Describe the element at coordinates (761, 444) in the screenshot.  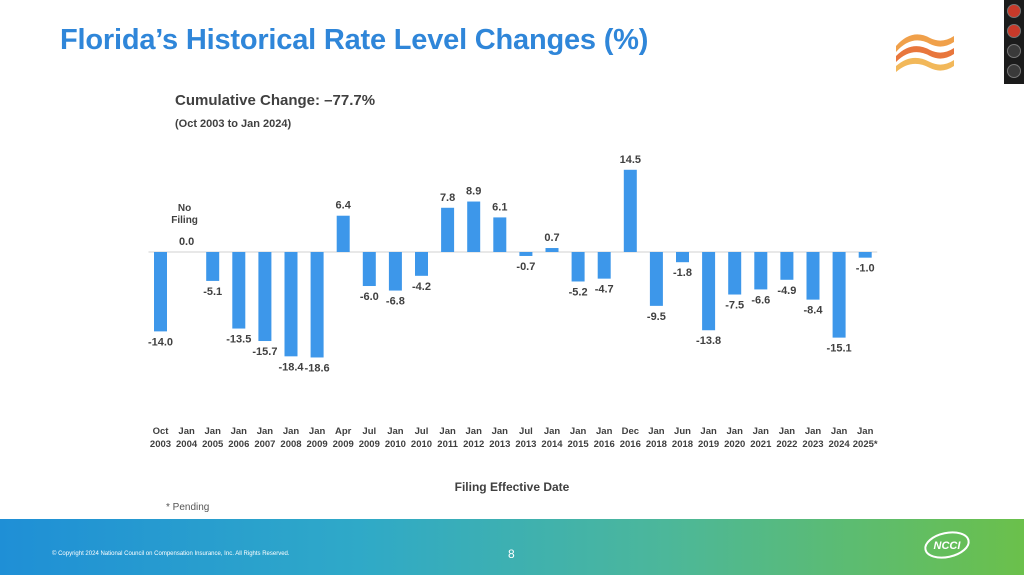
I see `x-tick-label-year: 2021` at that location.